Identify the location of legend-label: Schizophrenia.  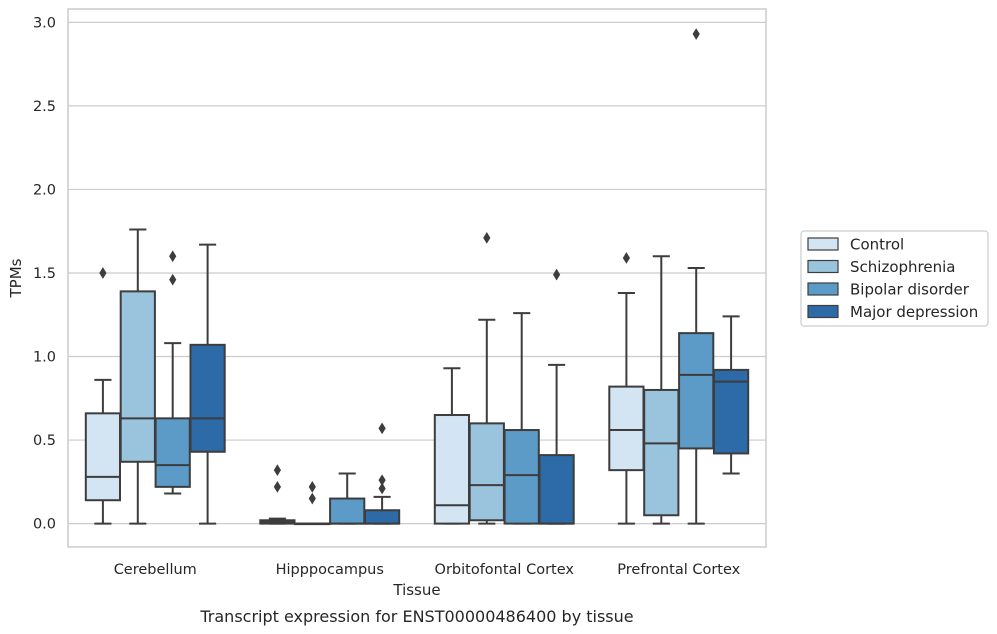
(902, 267).